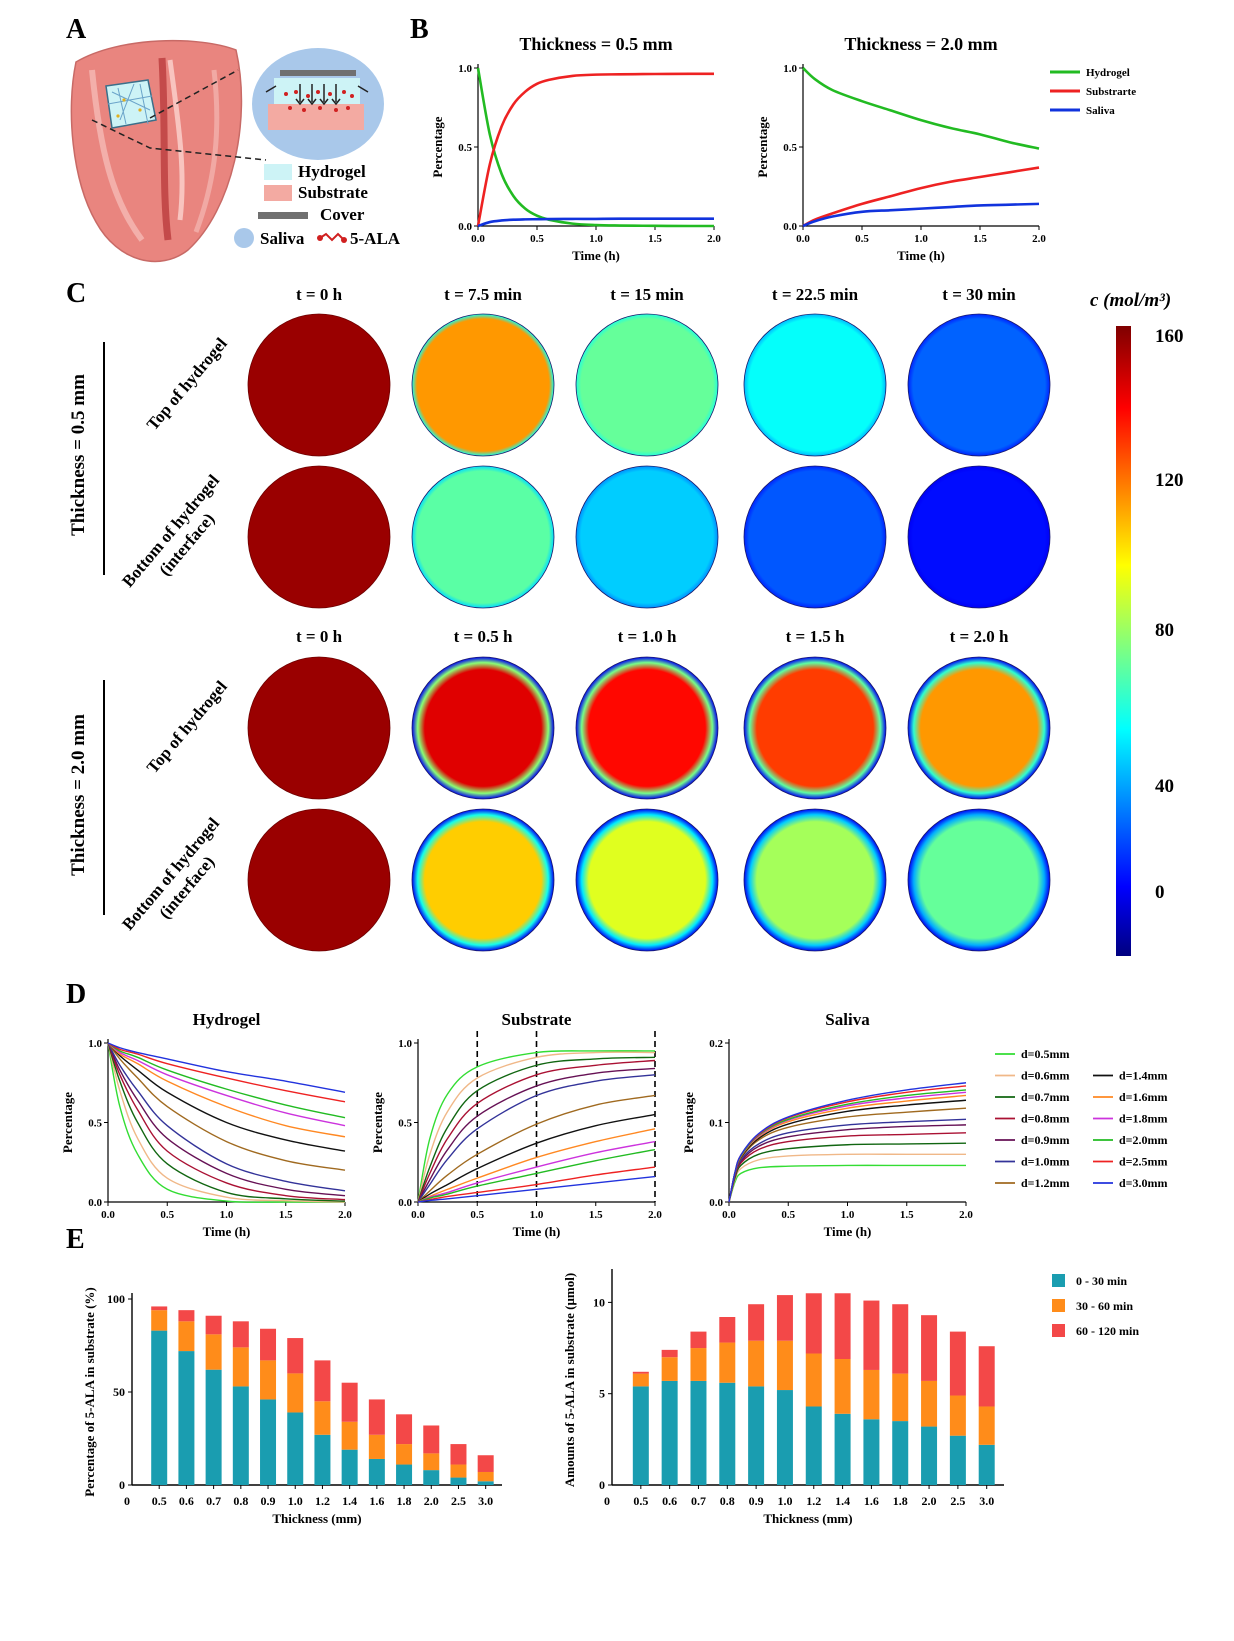 The height and width of the screenshot is (1641, 1234). Describe the element at coordinates (319, 294) in the screenshot. I see `time-label: t = 0 h` at that location.